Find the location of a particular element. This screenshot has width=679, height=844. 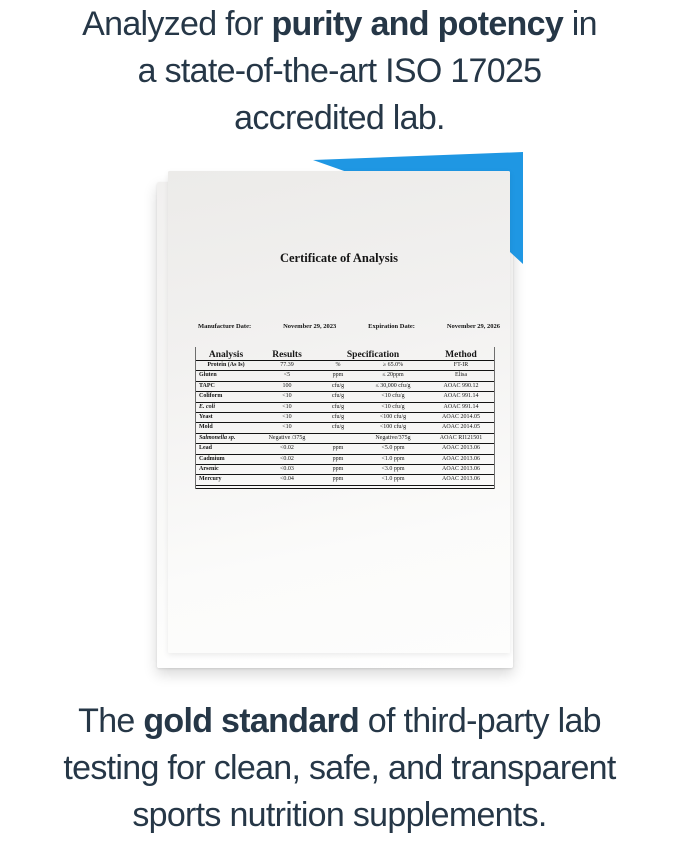

table-row: TAPC 100 cfu/g ≤ 30,000 cfu/g AOAC 990.12 is located at coordinates (345, 387).